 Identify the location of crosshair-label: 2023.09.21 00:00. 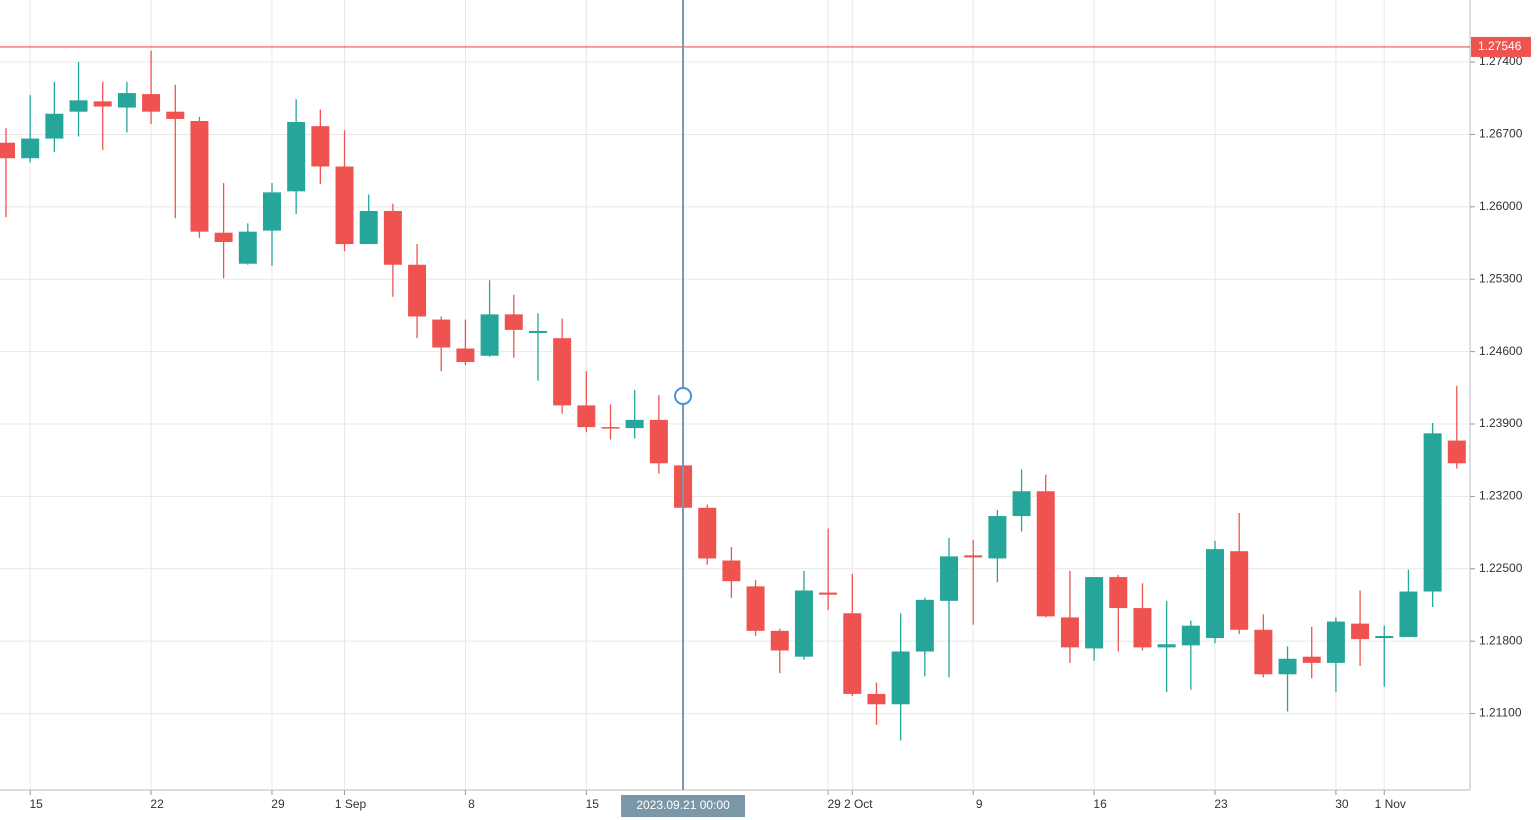
(683, 805).